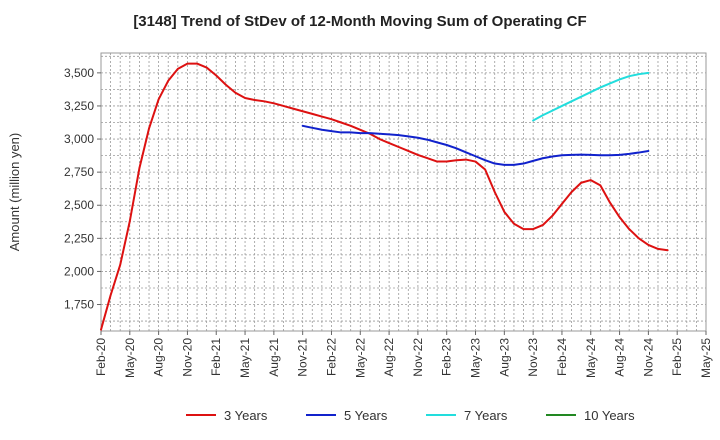 The width and height of the screenshot is (720, 440). Describe the element at coordinates (562, 357) in the screenshot. I see `x-tick-label: Feb-24` at that location.